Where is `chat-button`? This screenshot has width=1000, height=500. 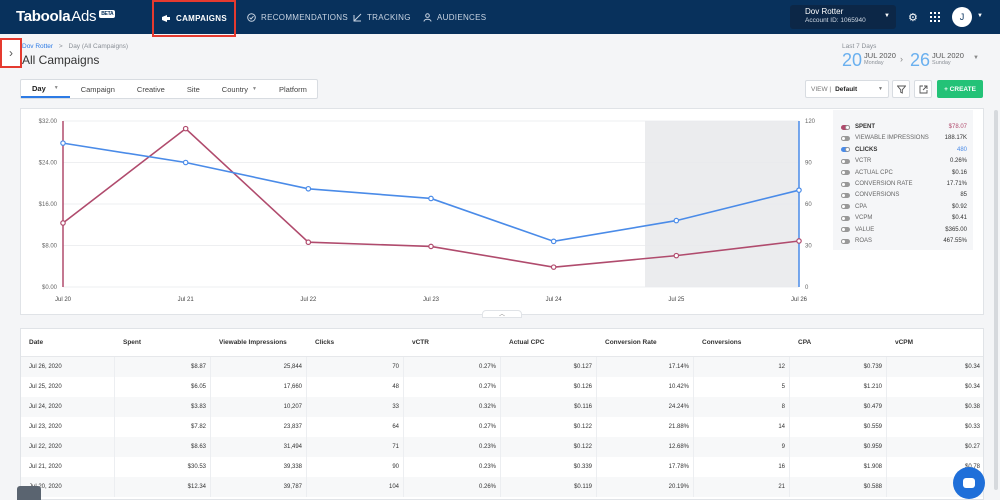 chat-button is located at coordinates (969, 483).